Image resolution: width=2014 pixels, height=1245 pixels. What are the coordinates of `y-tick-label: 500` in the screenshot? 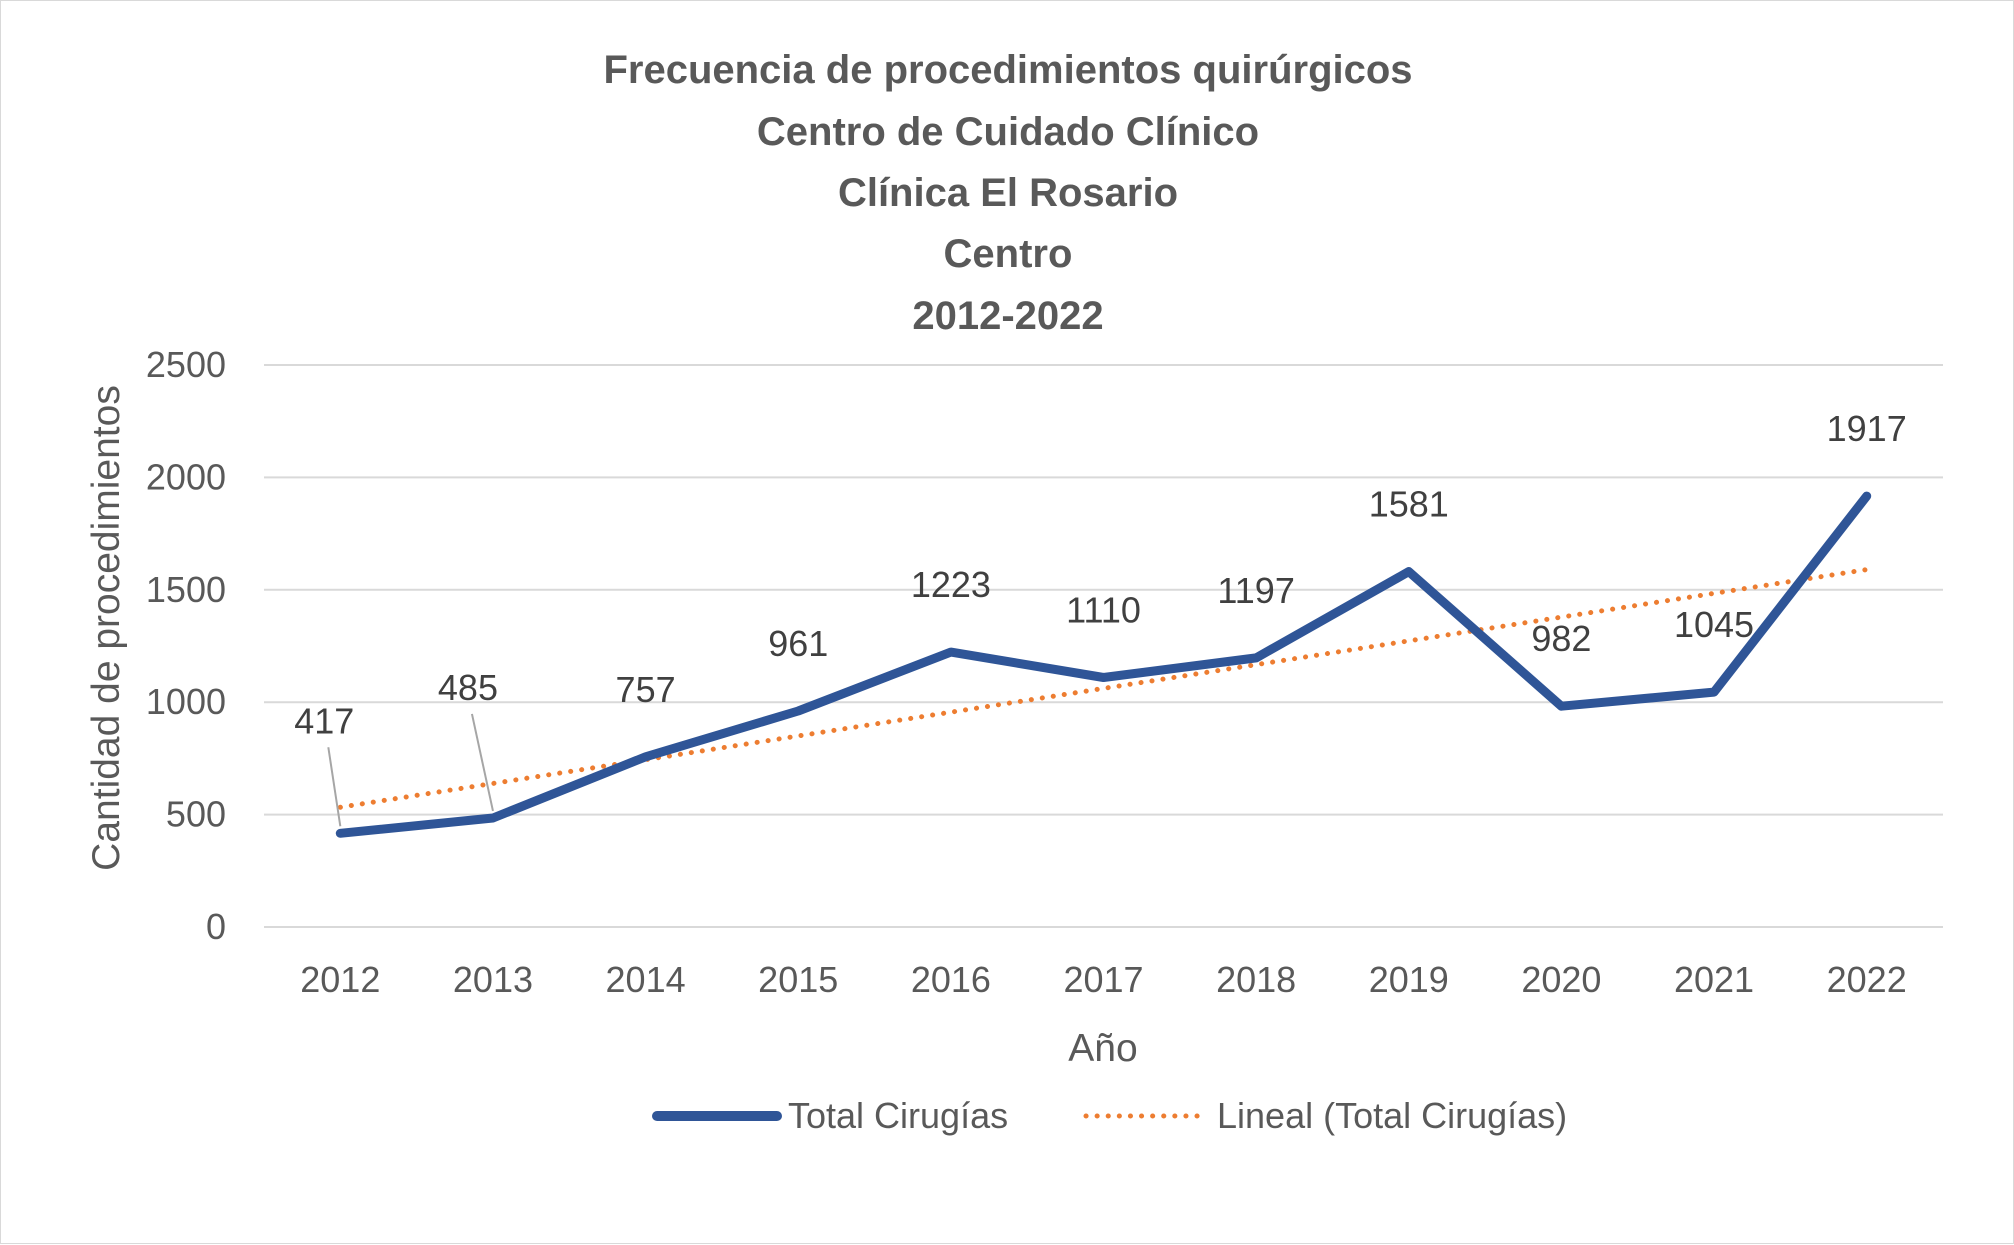 It's located at (196, 814).